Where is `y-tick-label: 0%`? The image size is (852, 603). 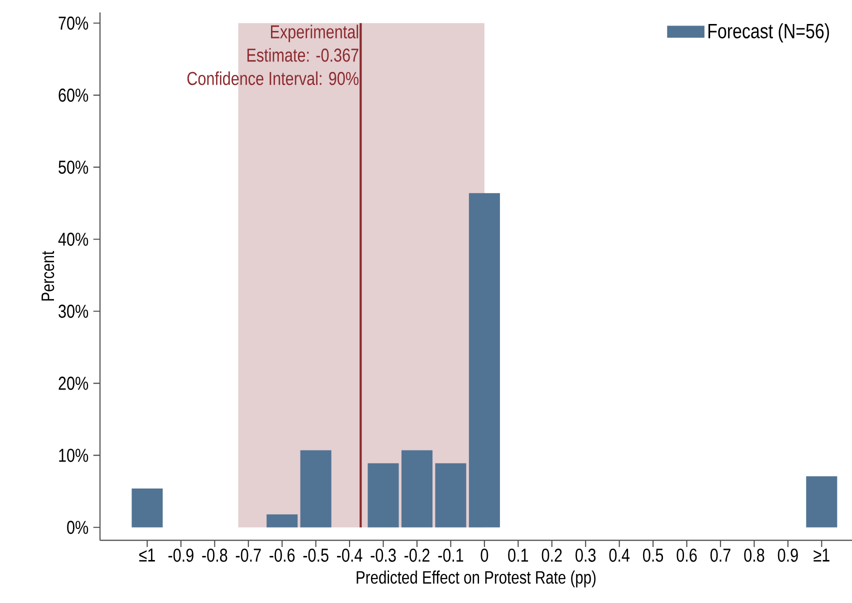 y-tick-label: 0% is located at coordinates (77, 527).